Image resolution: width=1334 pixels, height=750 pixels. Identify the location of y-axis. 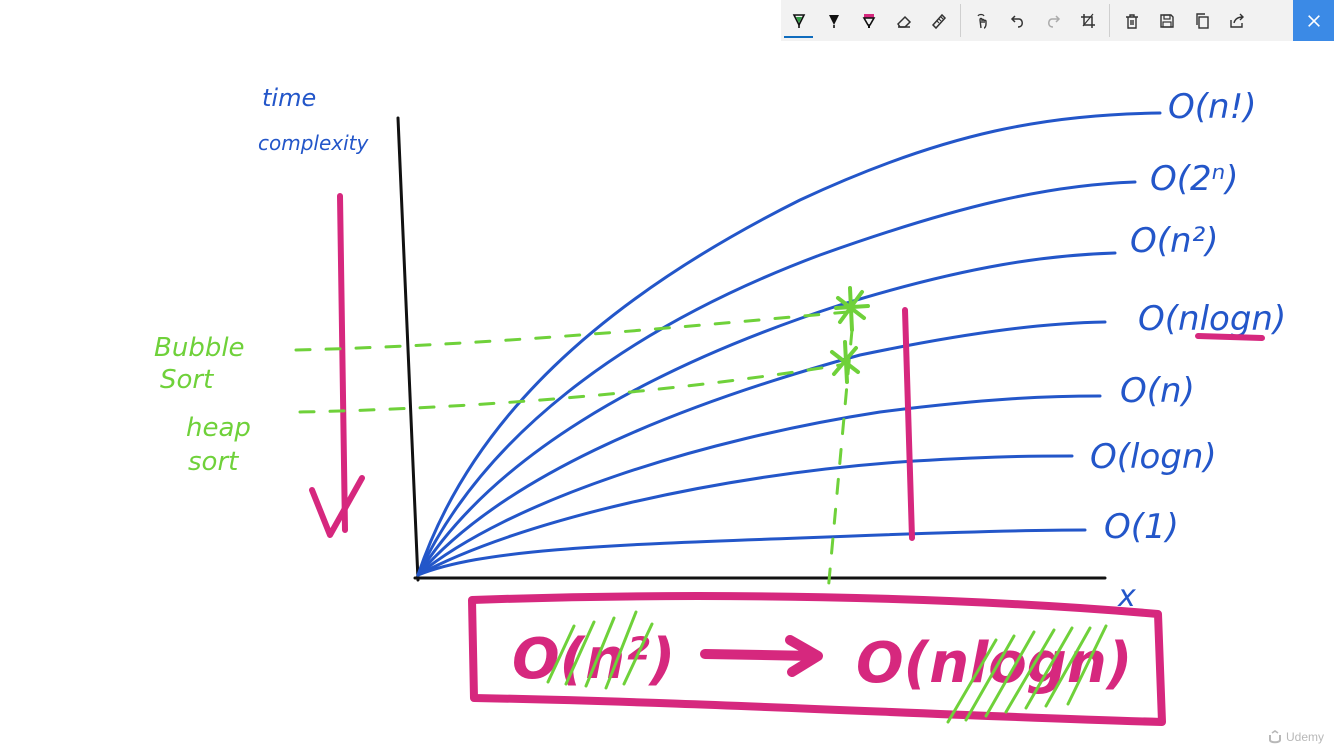
(408, 349).